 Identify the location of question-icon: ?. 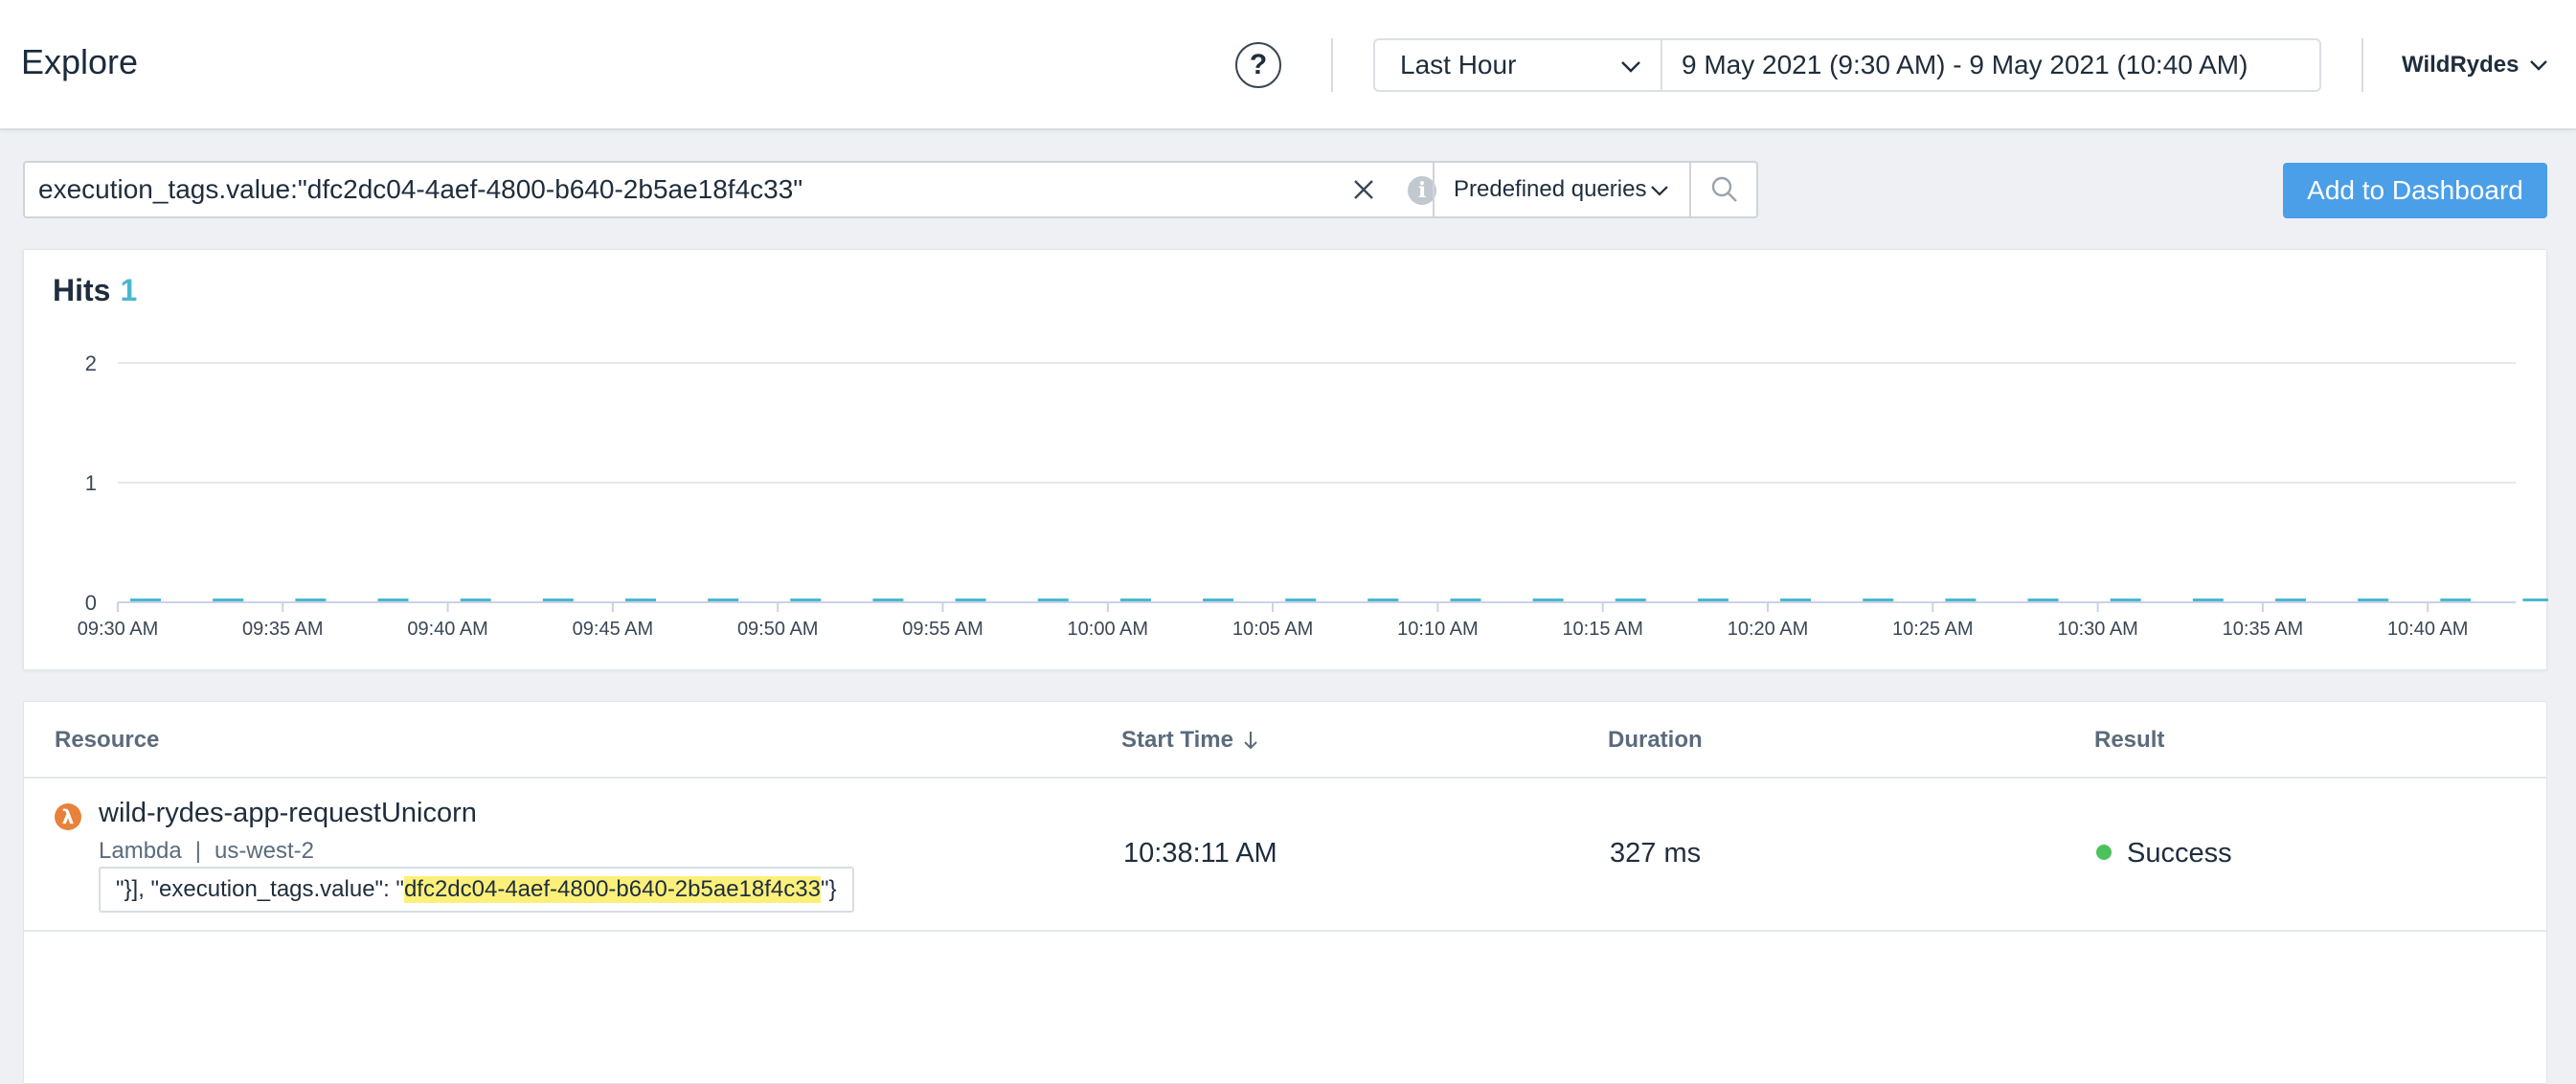
(1258, 64).